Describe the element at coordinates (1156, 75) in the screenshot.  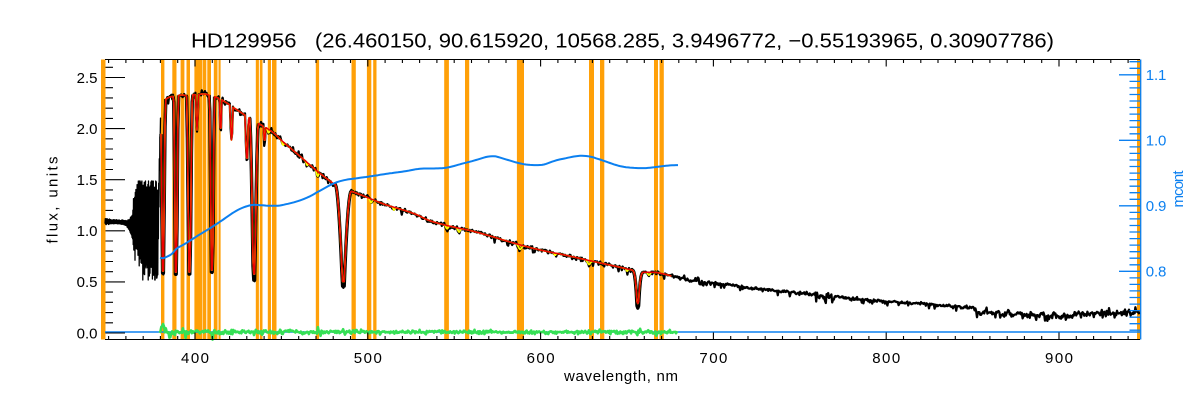
I see `svg-text: 1.1` at that location.